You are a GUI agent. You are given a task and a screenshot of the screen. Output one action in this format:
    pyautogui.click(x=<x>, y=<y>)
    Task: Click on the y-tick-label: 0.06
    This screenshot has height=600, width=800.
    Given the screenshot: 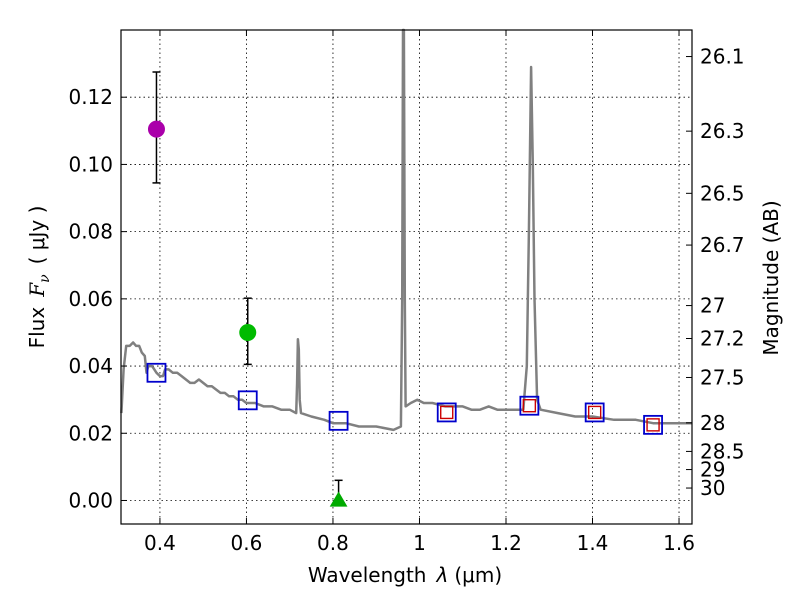 What is the action you would take?
    pyautogui.click(x=90, y=299)
    